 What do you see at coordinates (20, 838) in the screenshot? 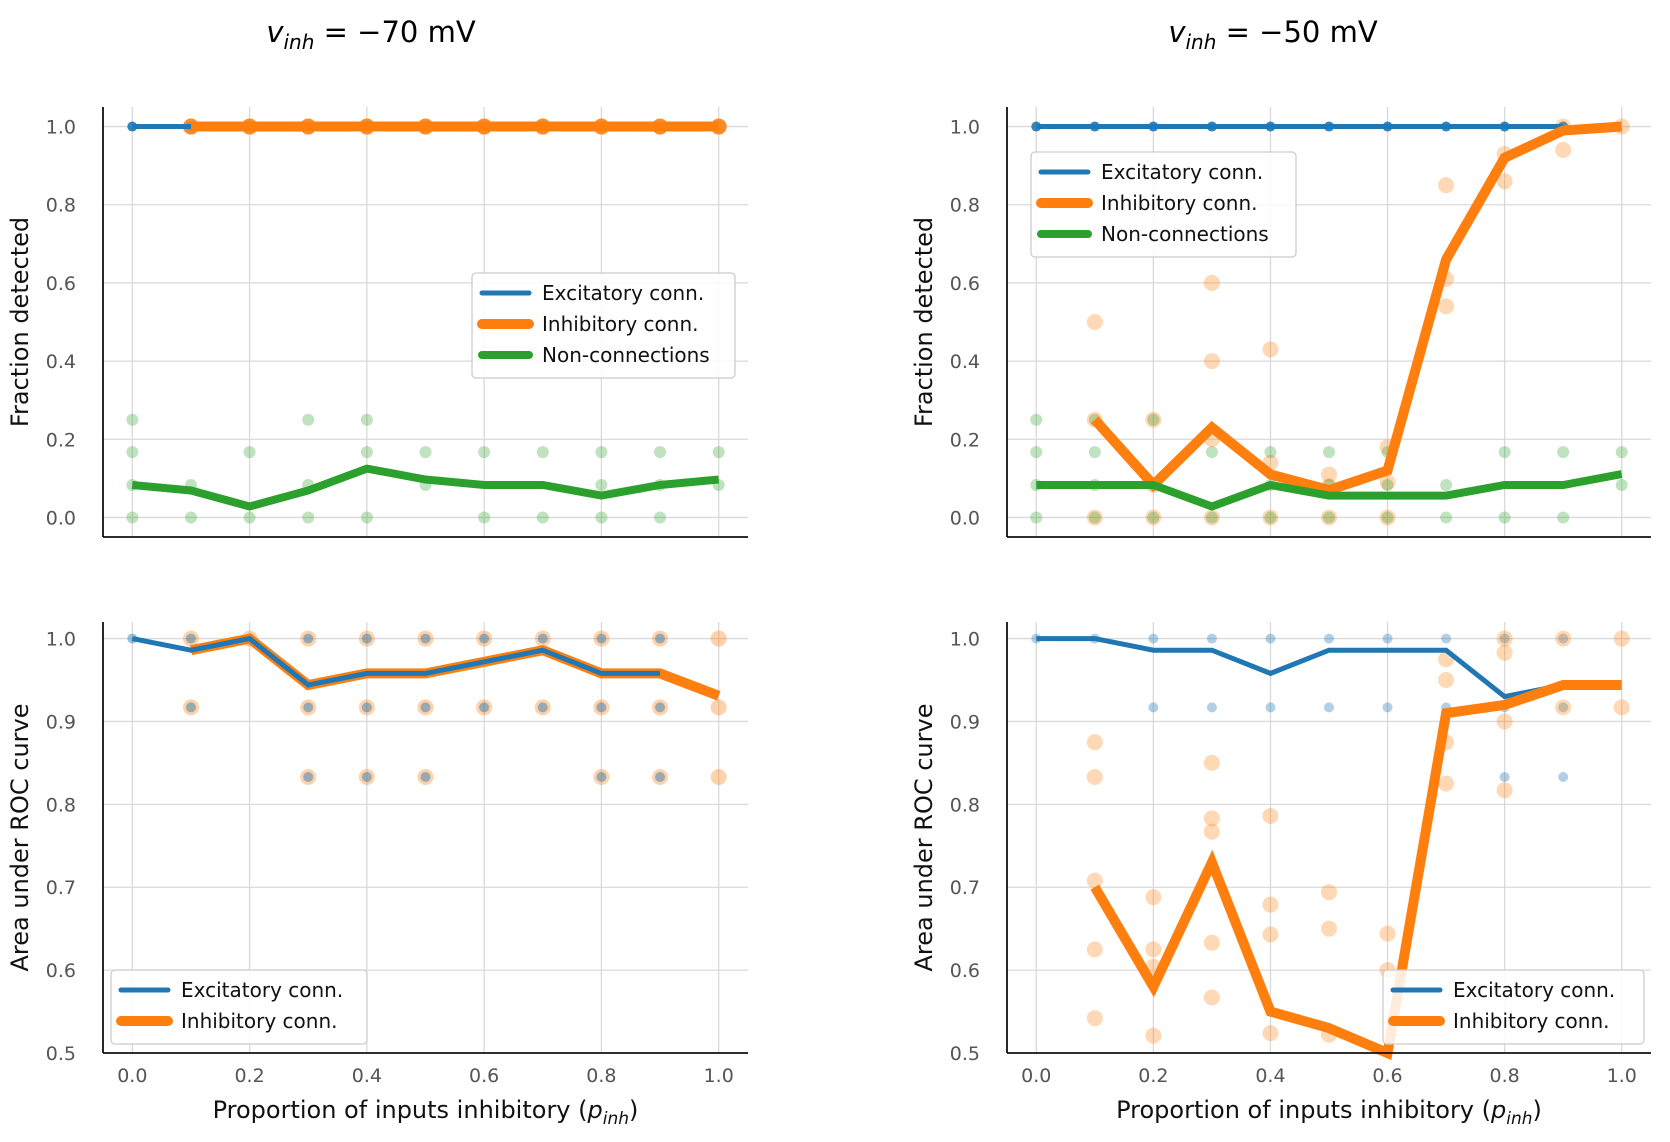
I see `y-axis-label: Area under ROC curve` at bounding box center [20, 838].